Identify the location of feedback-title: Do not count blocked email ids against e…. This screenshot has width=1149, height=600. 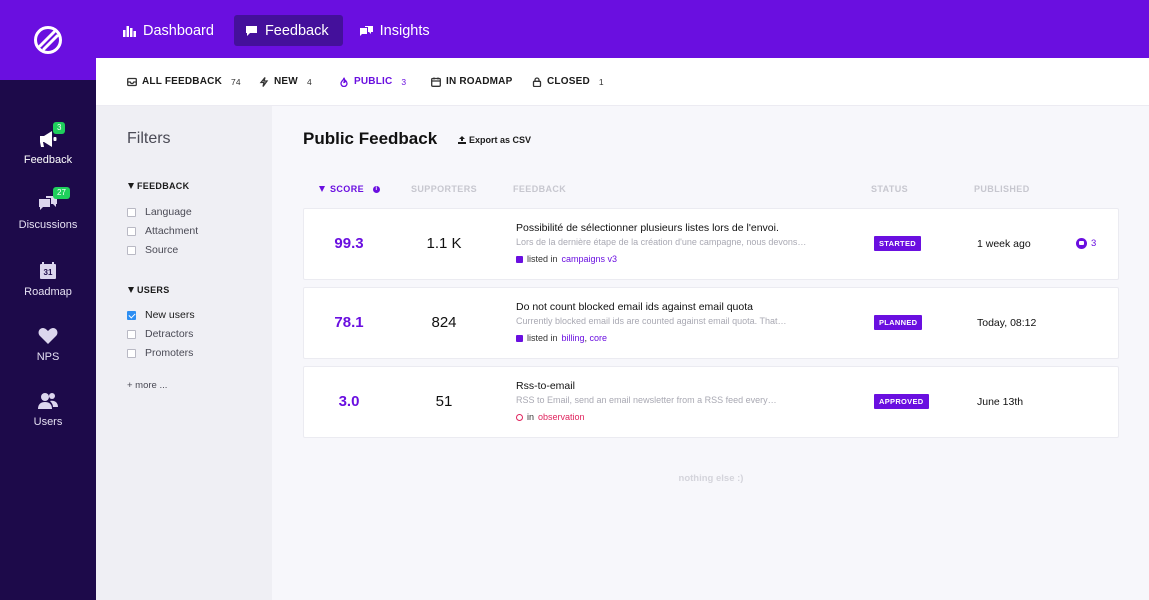
(634, 307).